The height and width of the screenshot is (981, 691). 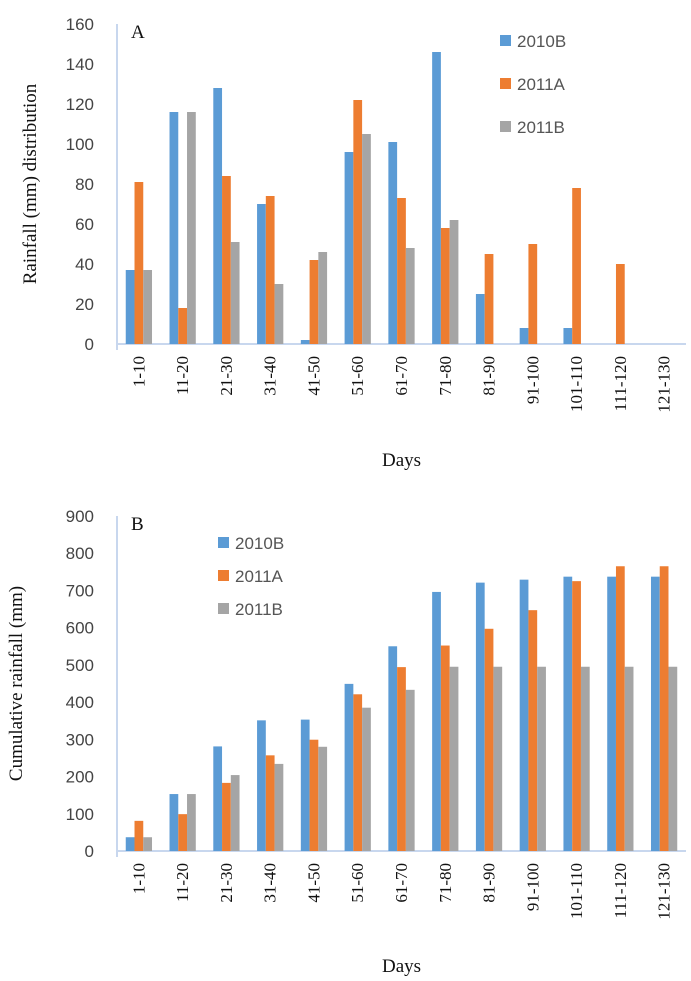 I want to click on y-tick-label: 160, so click(x=80, y=24).